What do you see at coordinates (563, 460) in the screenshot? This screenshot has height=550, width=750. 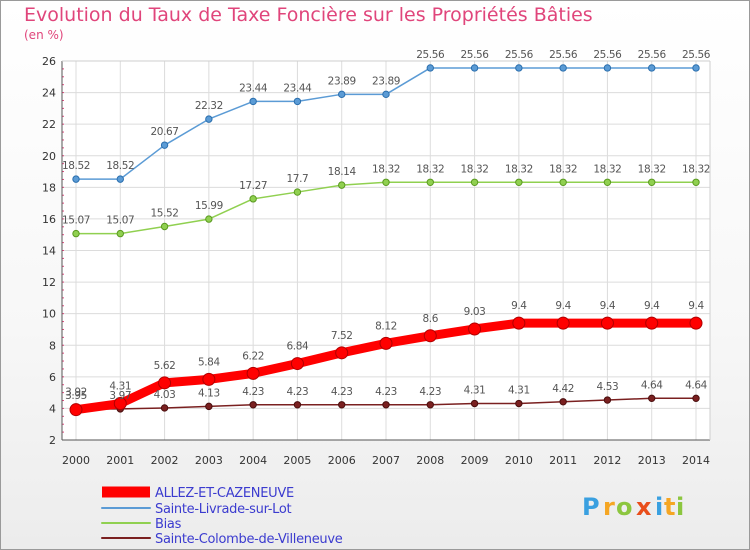 I see `x-tick-label: 2011` at bounding box center [563, 460].